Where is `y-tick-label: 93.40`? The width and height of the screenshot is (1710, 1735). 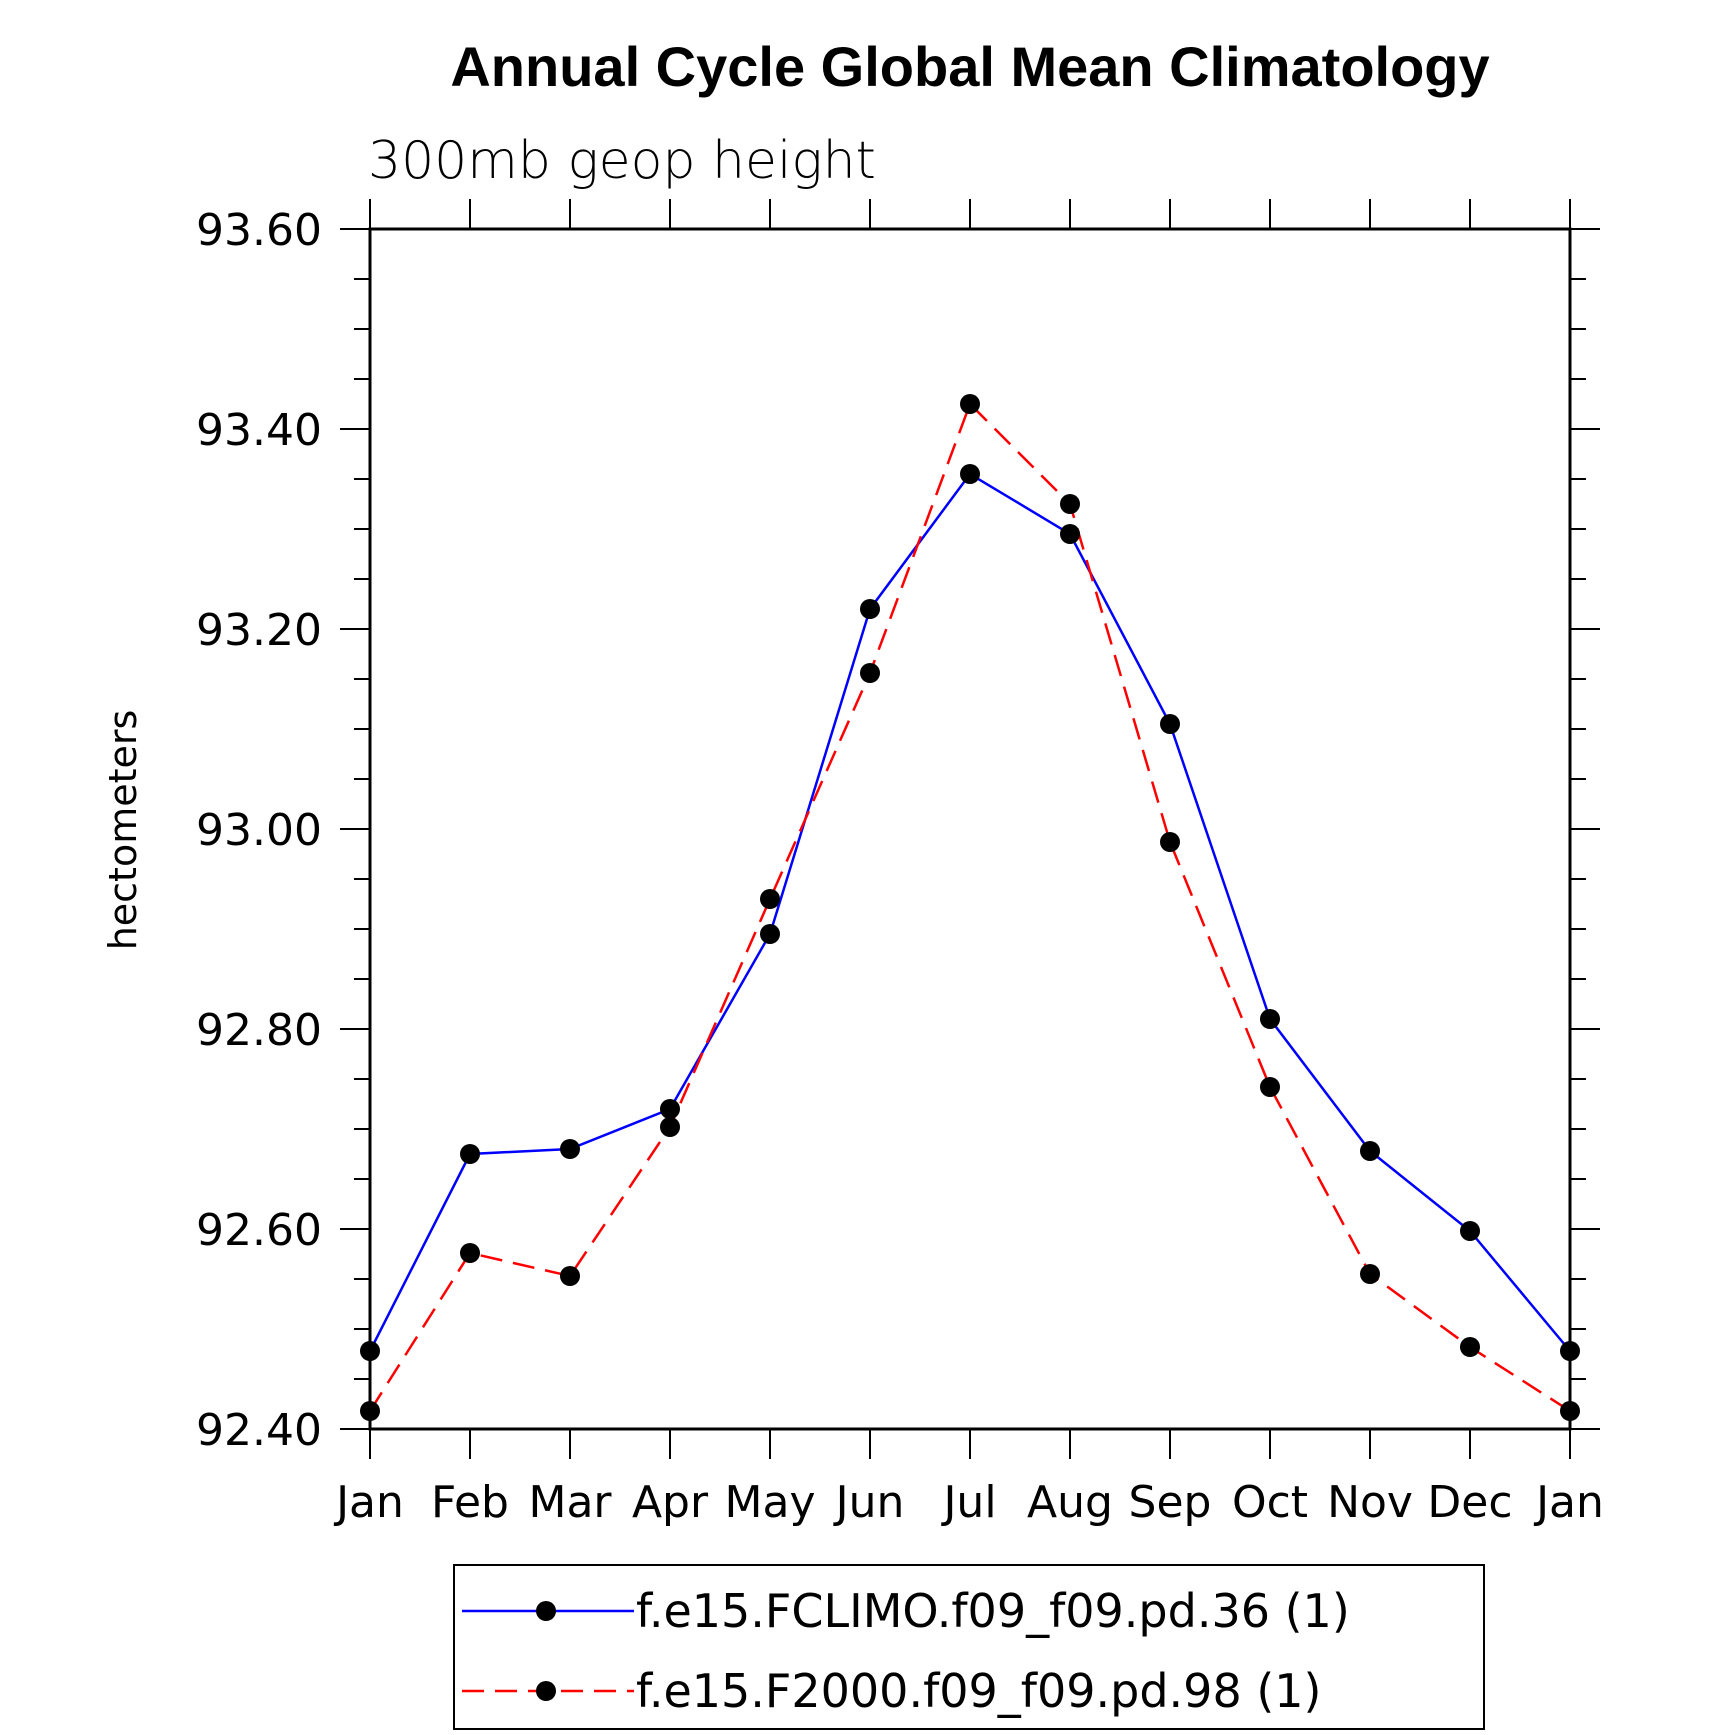
y-tick-label: 93.40 is located at coordinates (259, 430).